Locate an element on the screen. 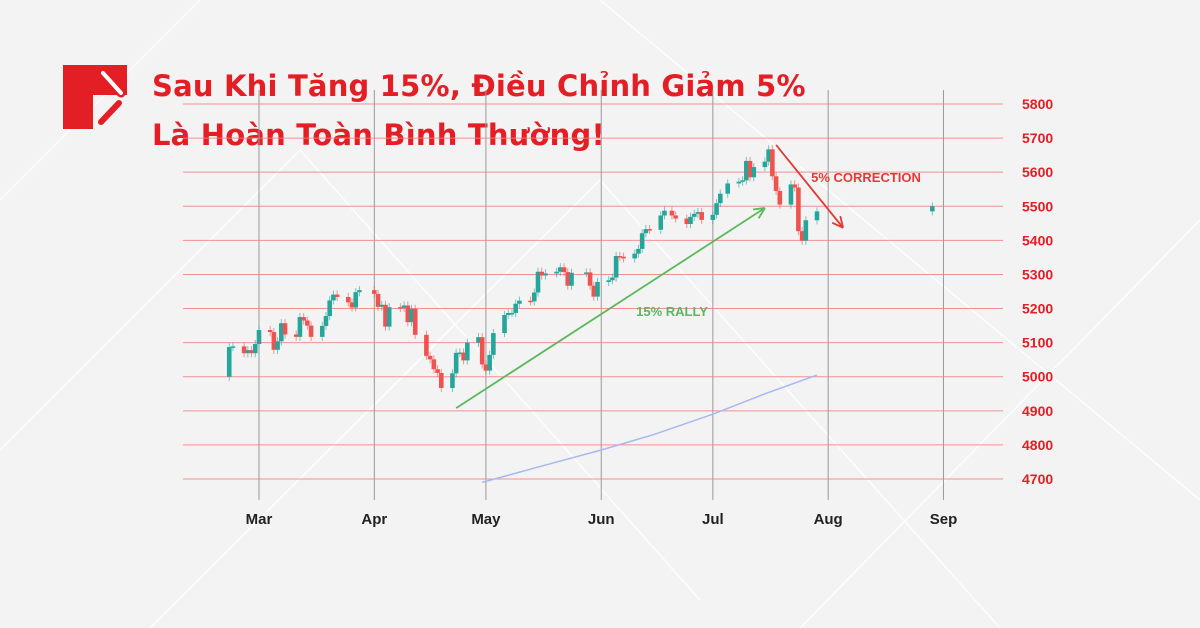 The image size is (1200, 628). x-tick-label: Aug is located at coordinates (828, 519).